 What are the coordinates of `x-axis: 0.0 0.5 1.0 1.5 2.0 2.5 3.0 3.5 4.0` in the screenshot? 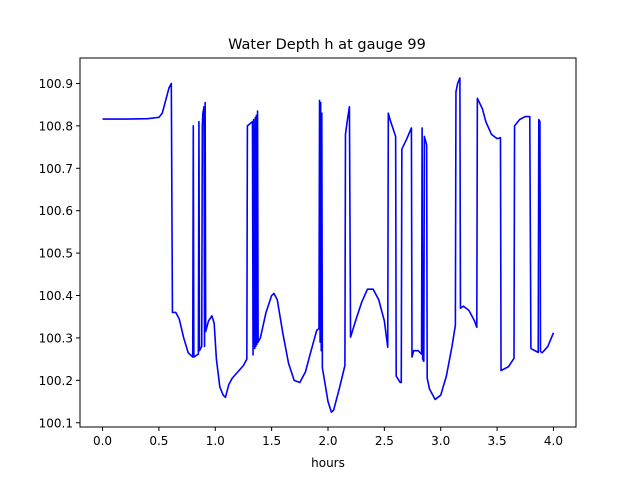 It's located at (328, 437).